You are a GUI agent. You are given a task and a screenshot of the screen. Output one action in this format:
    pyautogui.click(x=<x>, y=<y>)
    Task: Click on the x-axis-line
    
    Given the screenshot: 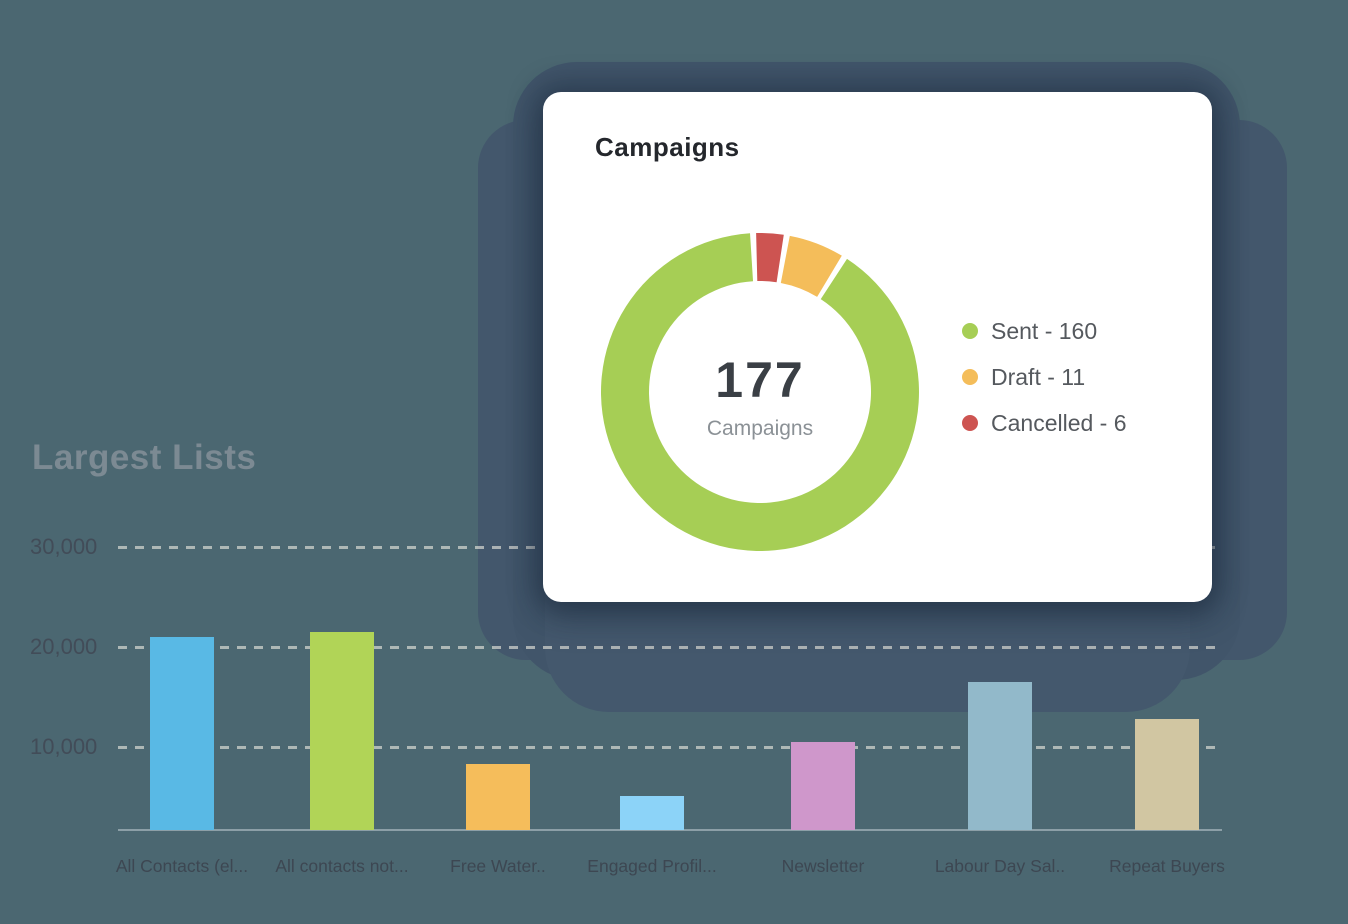 What is the action you would take?
    pyautogui.click(x=670, y=830)
    